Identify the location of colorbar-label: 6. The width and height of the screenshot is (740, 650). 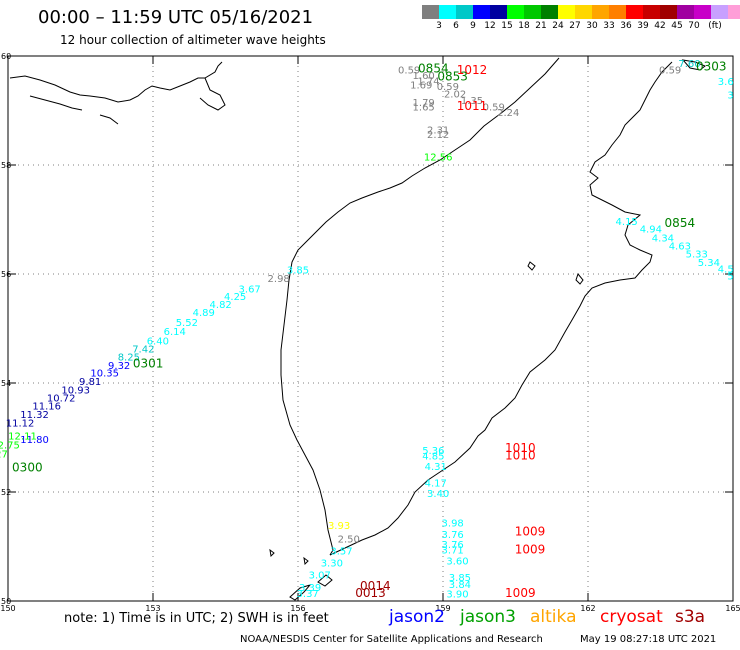
(456, 26).